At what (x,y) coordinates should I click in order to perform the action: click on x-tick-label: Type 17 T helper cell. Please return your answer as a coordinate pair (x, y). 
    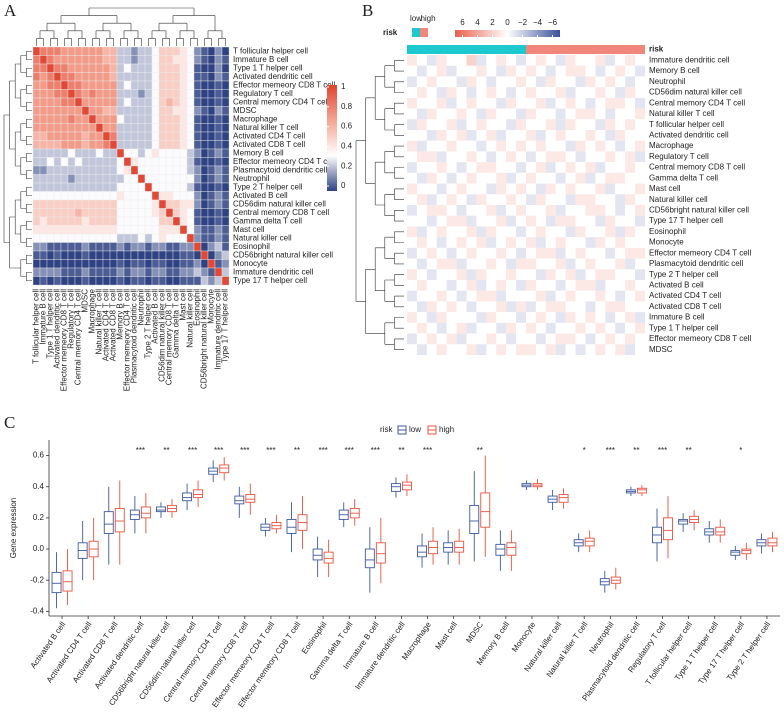
    Looking at the image, I should click on (721, 653).